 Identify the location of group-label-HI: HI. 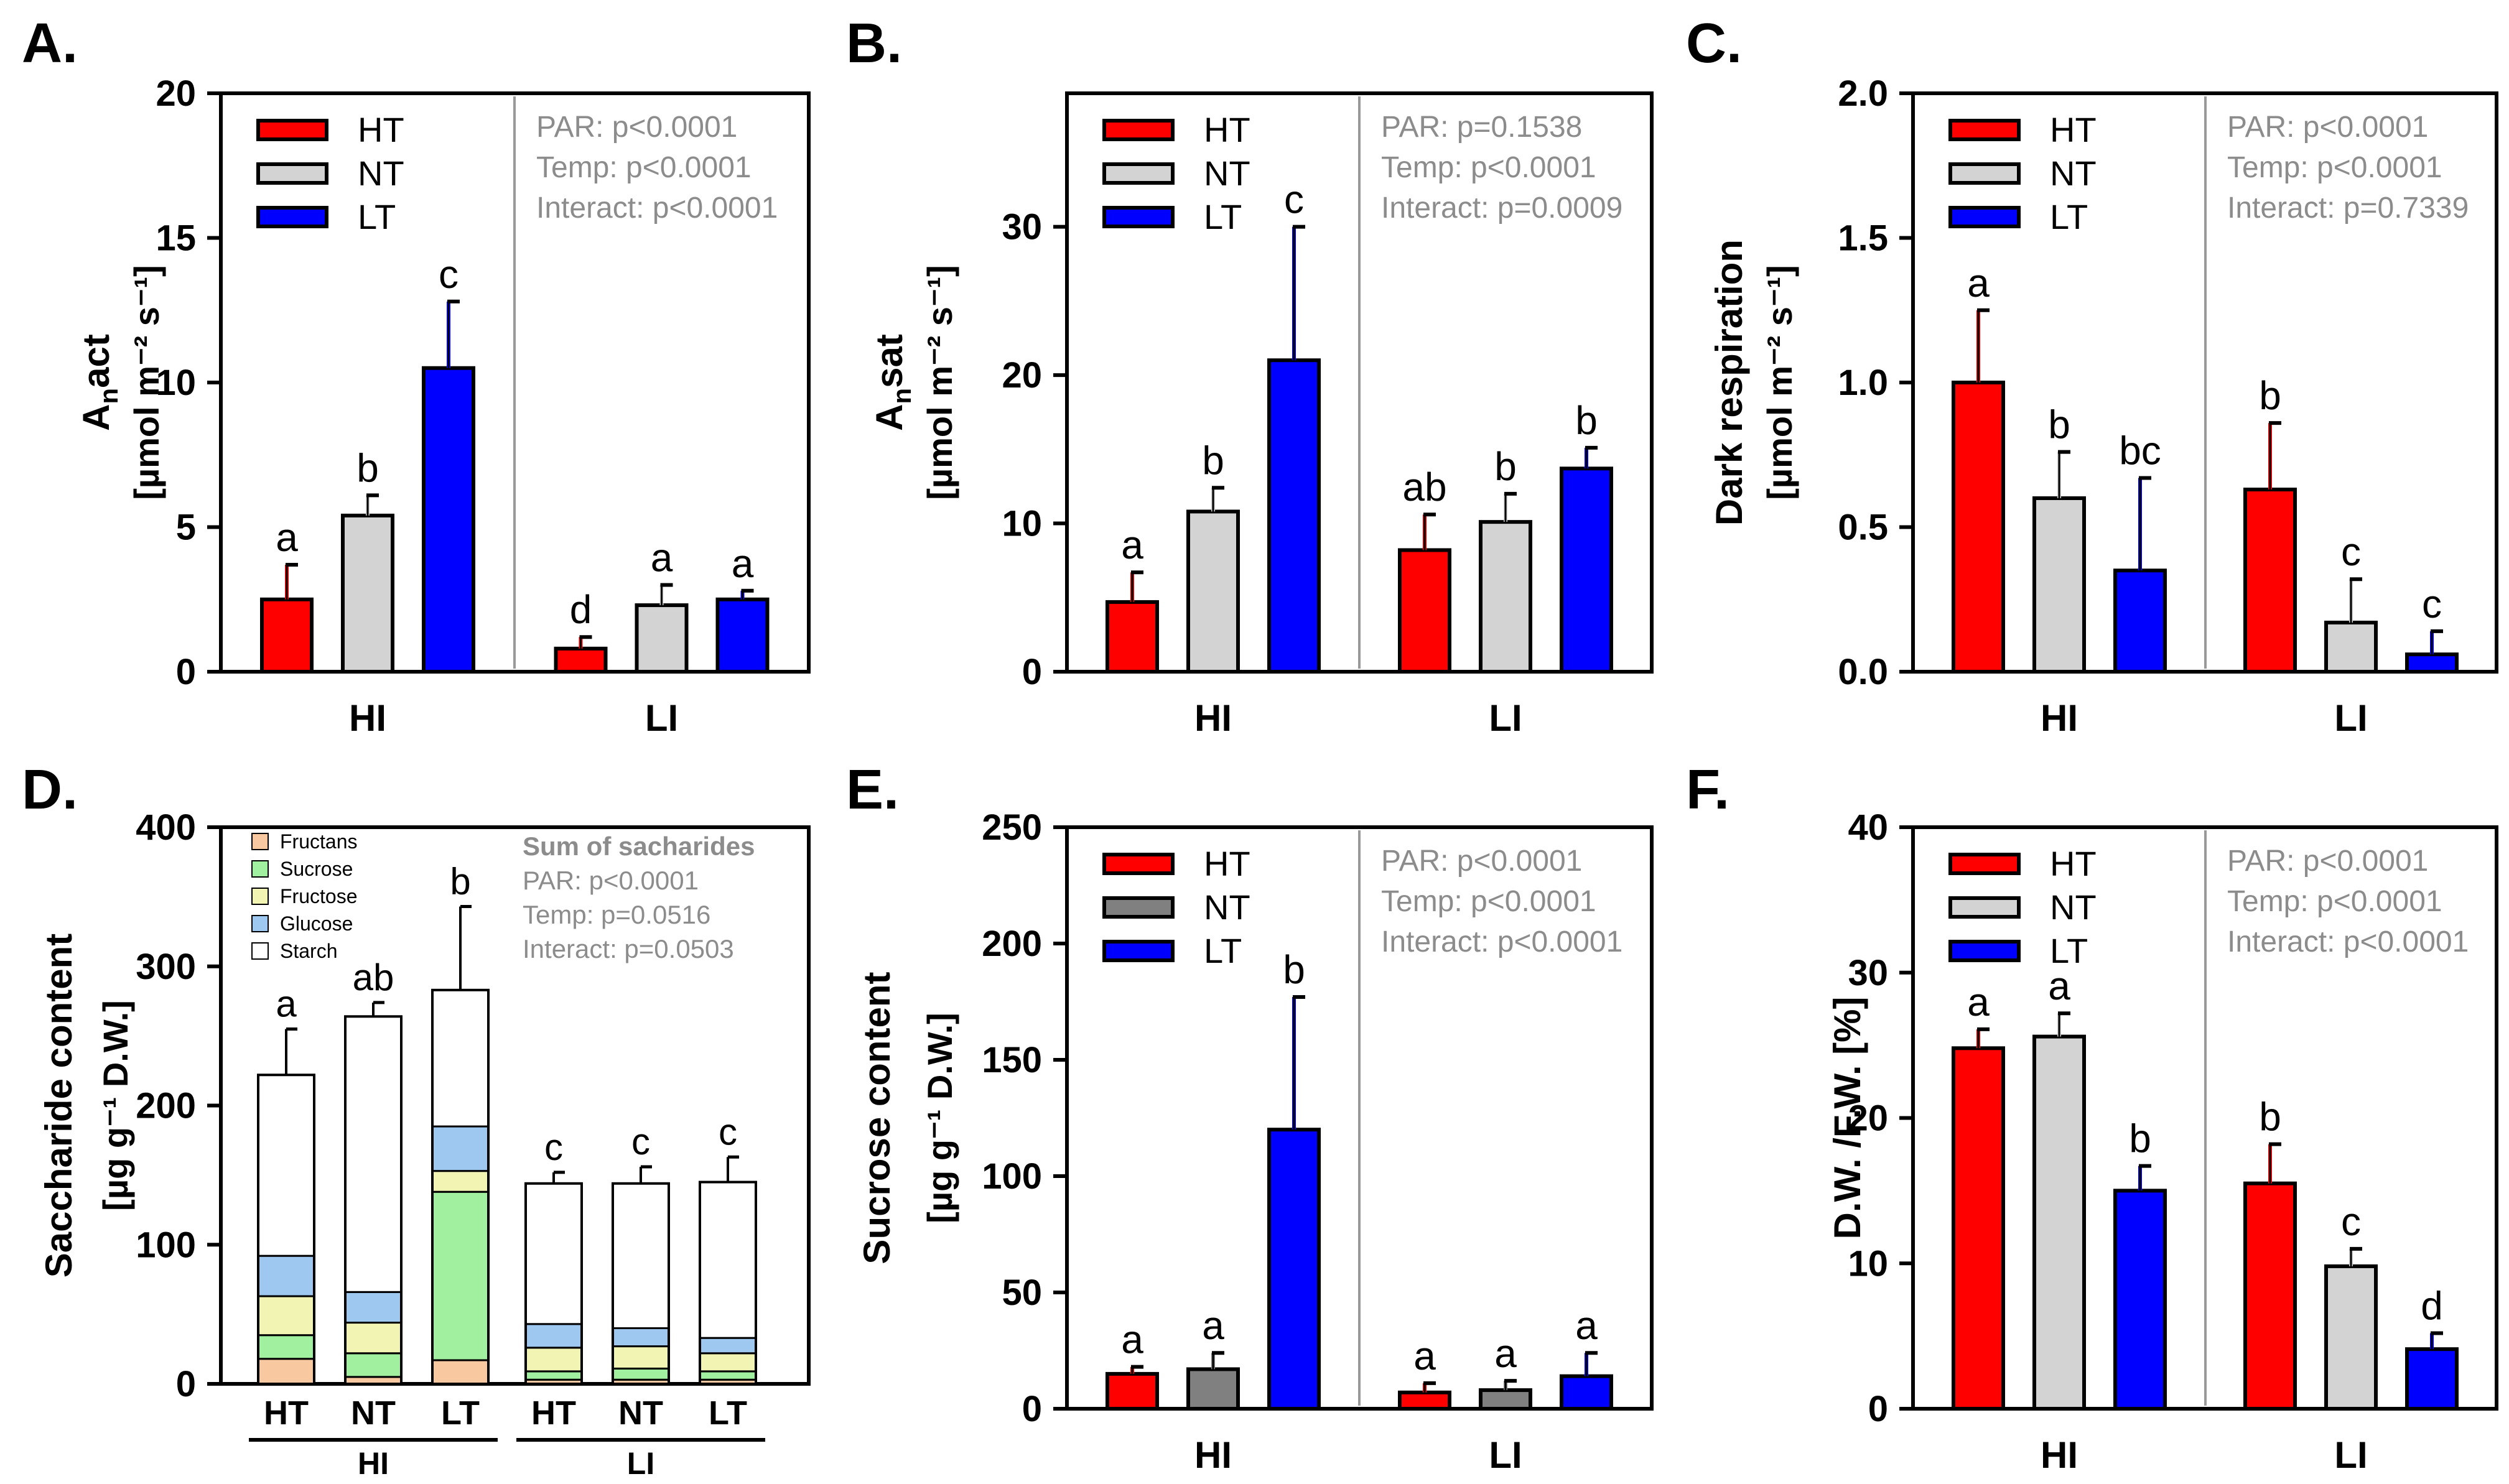
(373, 1463).